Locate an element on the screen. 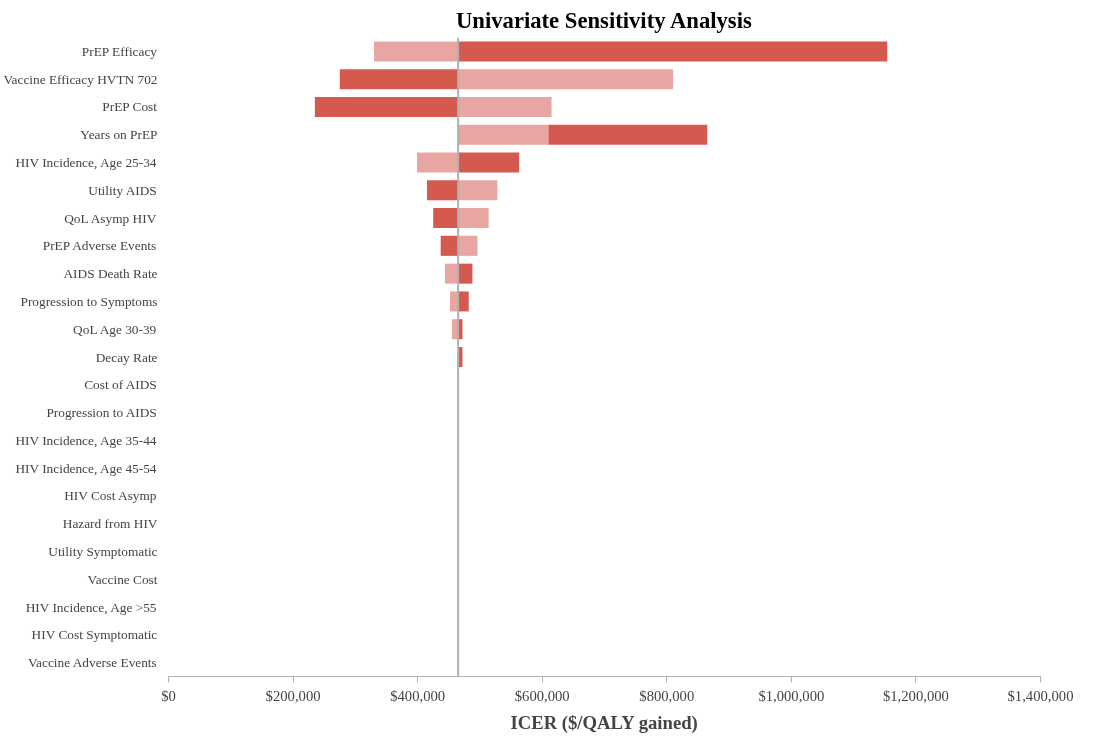  y-tick-label: Progression to Symptoms is located at coordinates (89, 301).